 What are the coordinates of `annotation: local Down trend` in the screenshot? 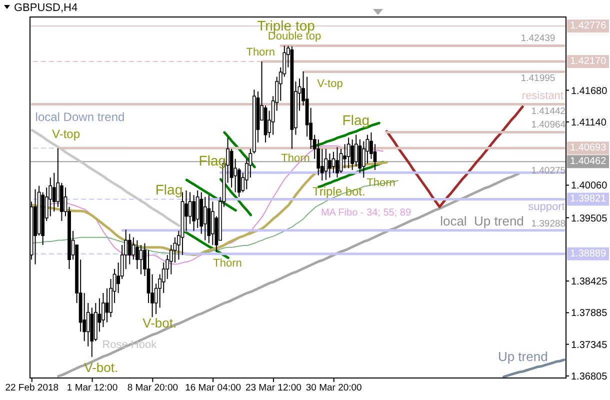 It's located at (80, 117).